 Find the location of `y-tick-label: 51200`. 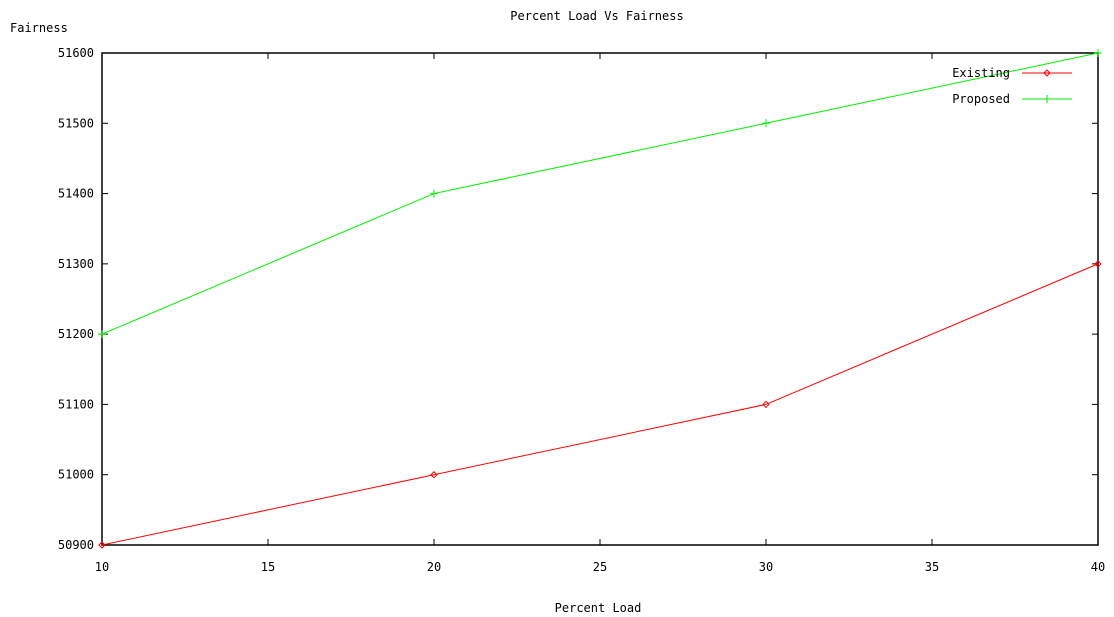

y-tick-label: 51200 is located at coordinates (76, 334).